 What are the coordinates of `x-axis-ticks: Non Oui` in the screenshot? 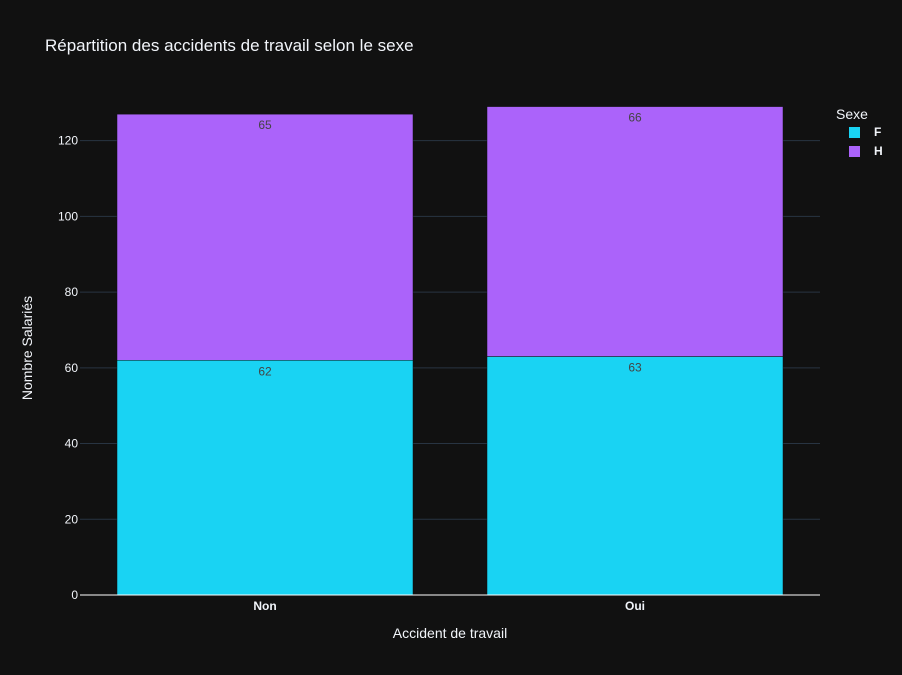 It's located at (449, 606).